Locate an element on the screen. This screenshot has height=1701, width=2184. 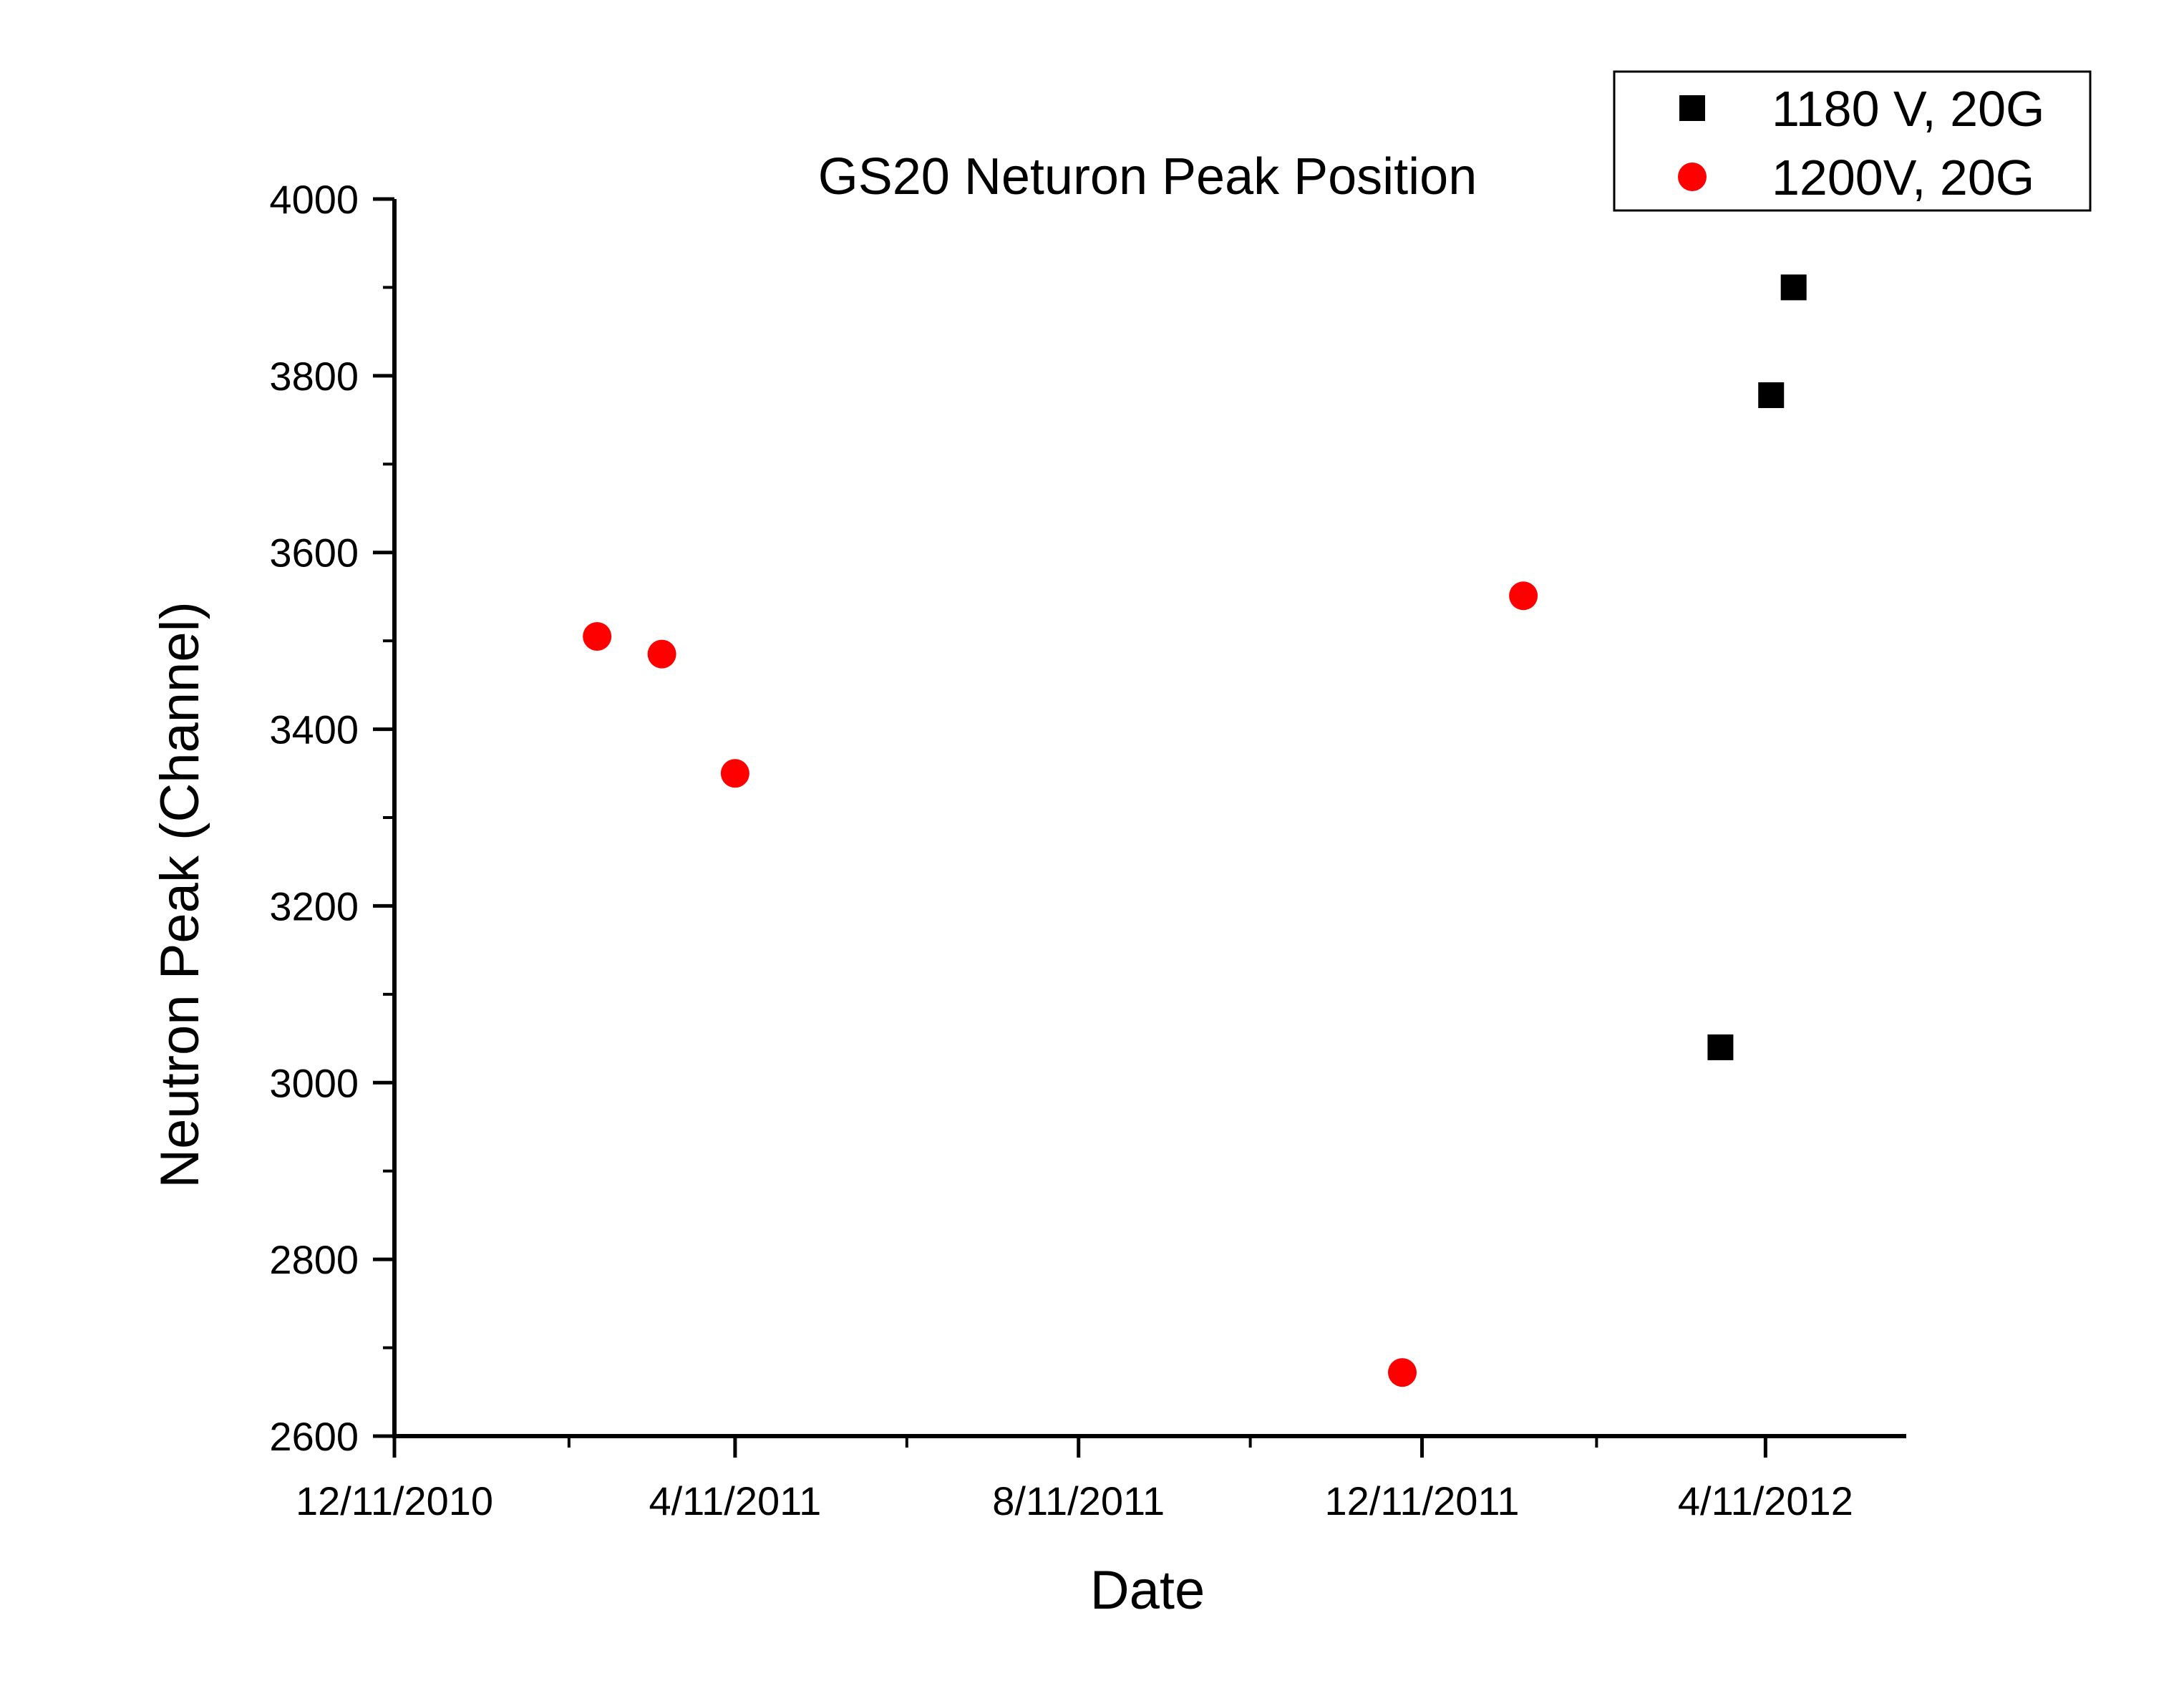
y-tick-label: 2800 is located at coordinates (314, 1259).